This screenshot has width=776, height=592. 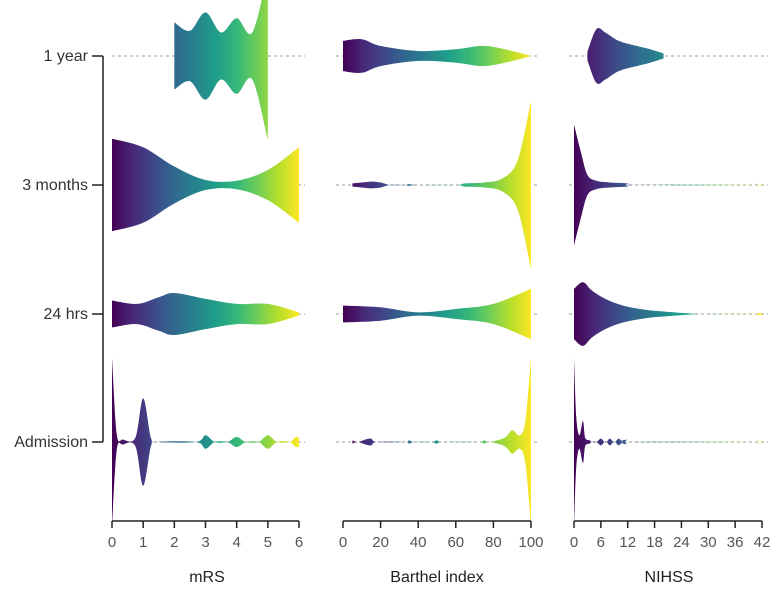 What do you see at coordinates (762, 542) in the screenshot?
I see `x-tick-label: 42` at bounding box center [762, 542].